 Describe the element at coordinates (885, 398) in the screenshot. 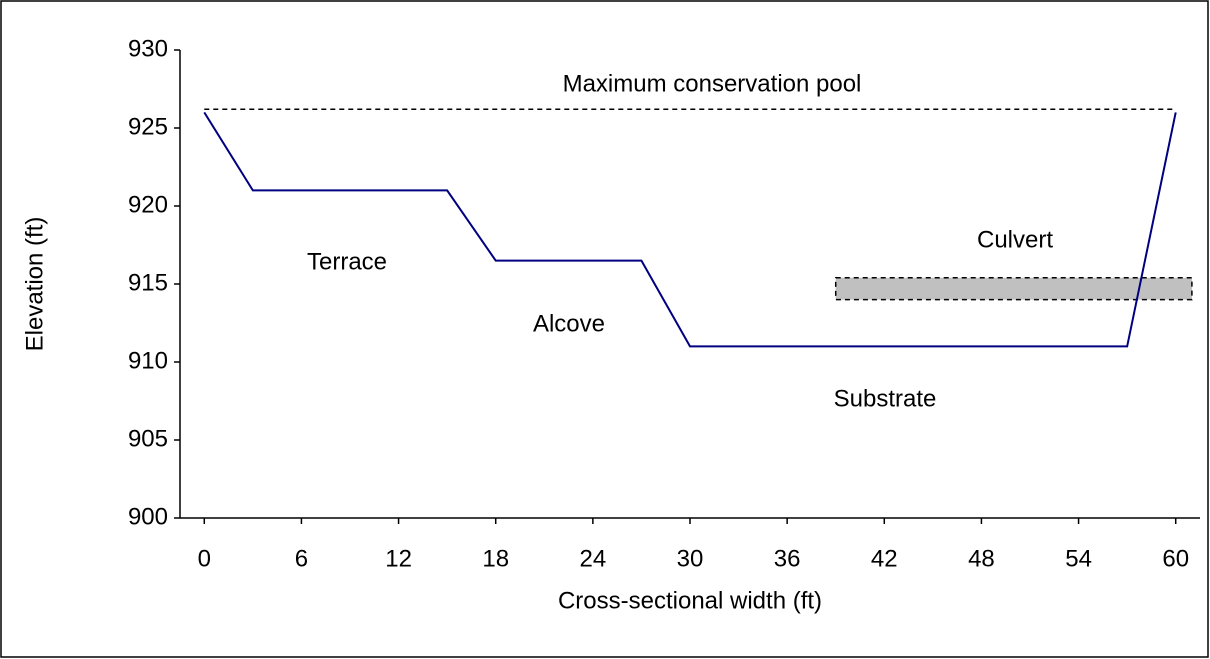

I see `region-label: Substrate` at that location.